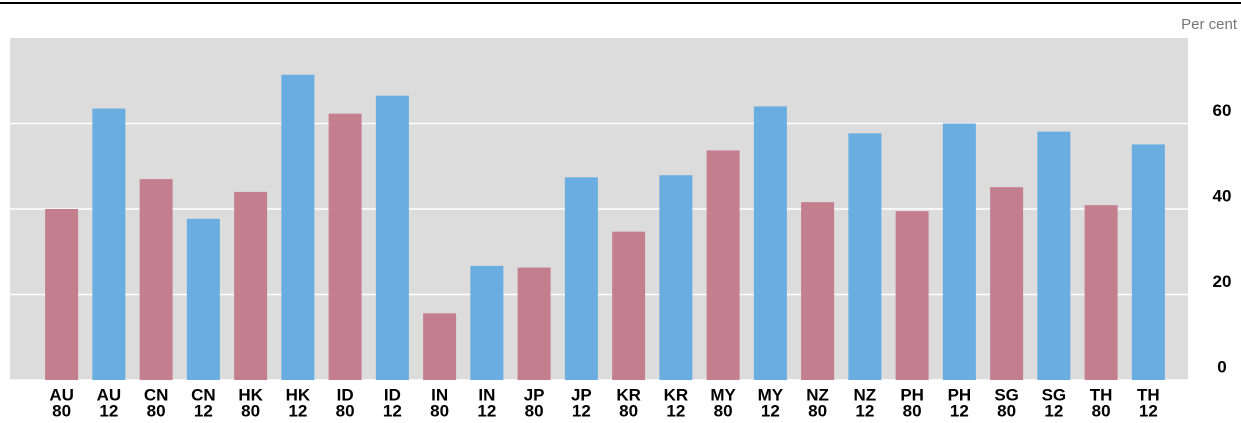  Describe the element at coordinates (1222, 195) in the screenshot. I see `y-tick-label: 40` at that location.